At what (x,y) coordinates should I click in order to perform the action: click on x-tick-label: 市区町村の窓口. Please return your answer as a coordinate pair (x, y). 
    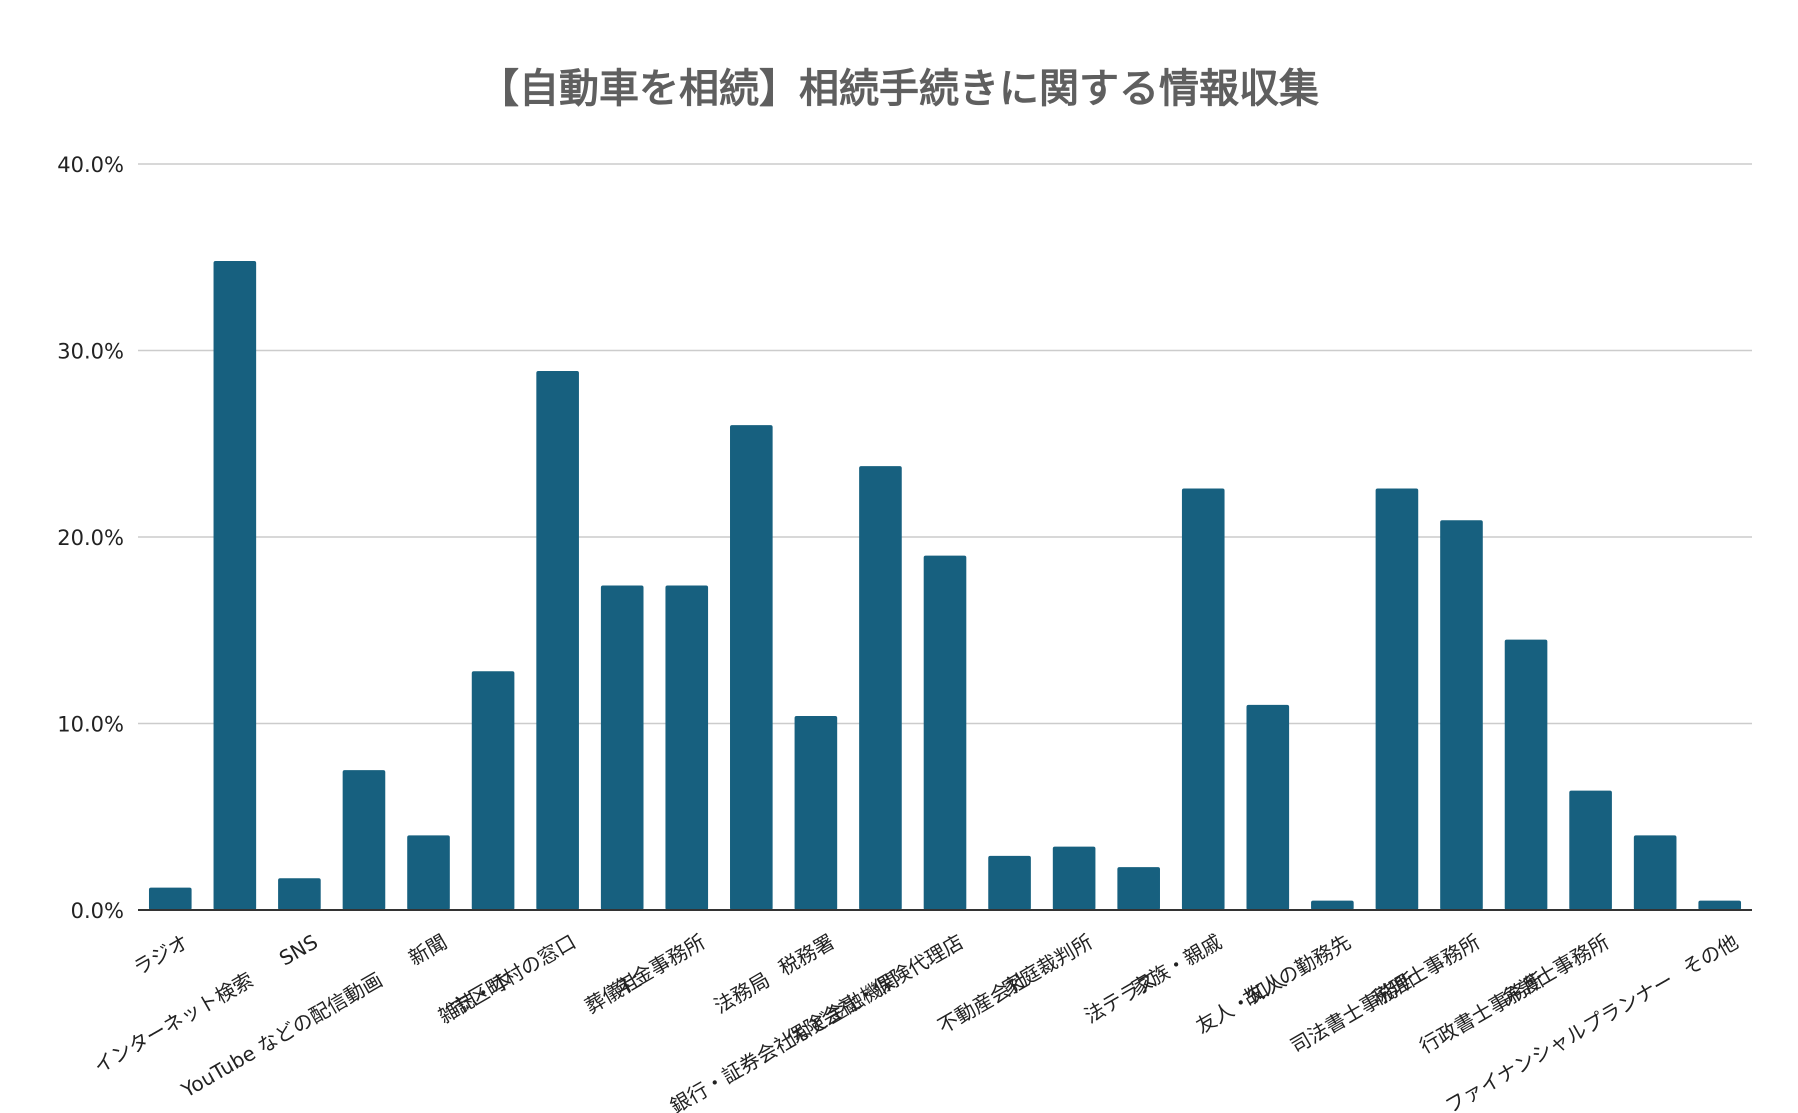
    Looking at the image, I should click on (513, 975).